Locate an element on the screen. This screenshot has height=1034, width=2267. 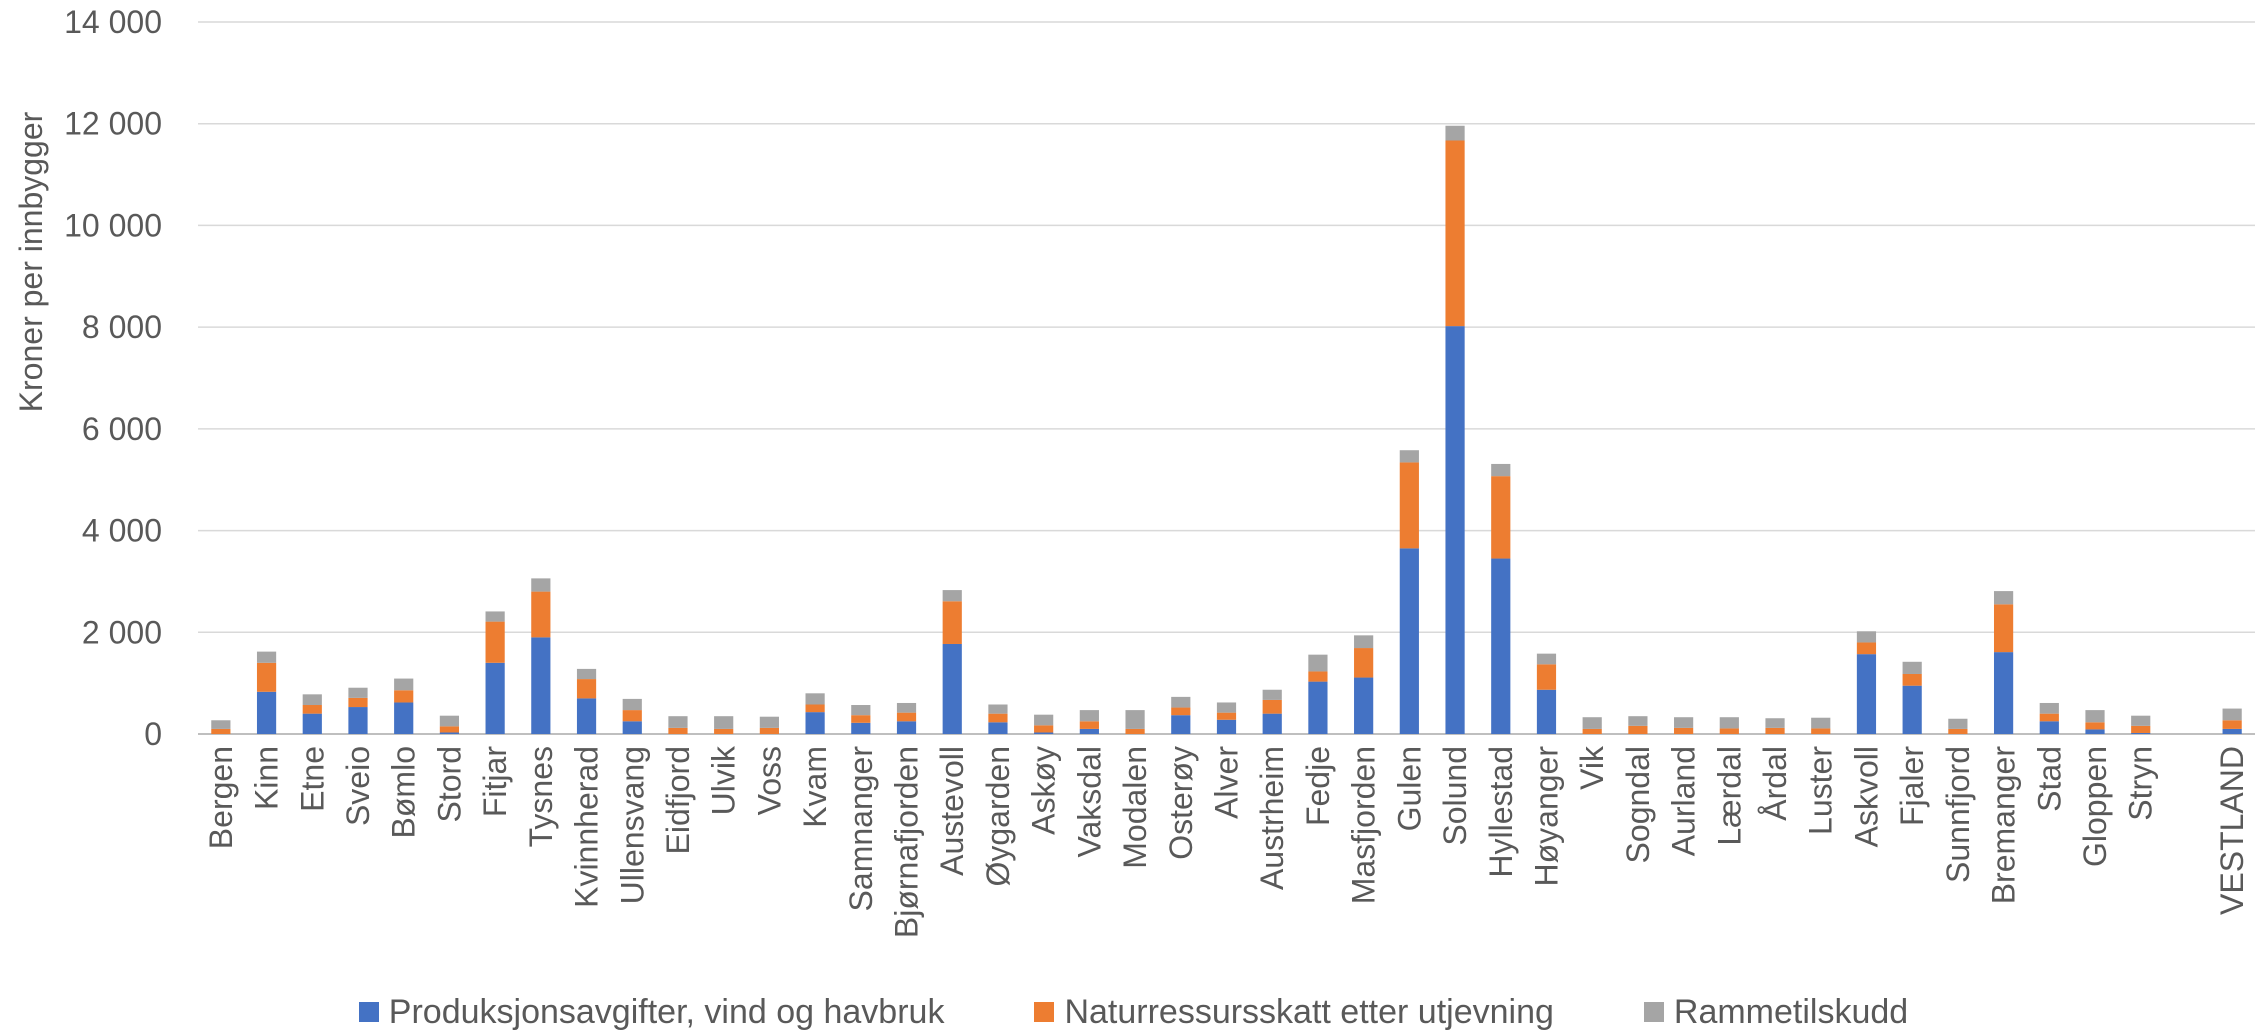
legend-swatch-blue is located at coordinates (368, 1012).